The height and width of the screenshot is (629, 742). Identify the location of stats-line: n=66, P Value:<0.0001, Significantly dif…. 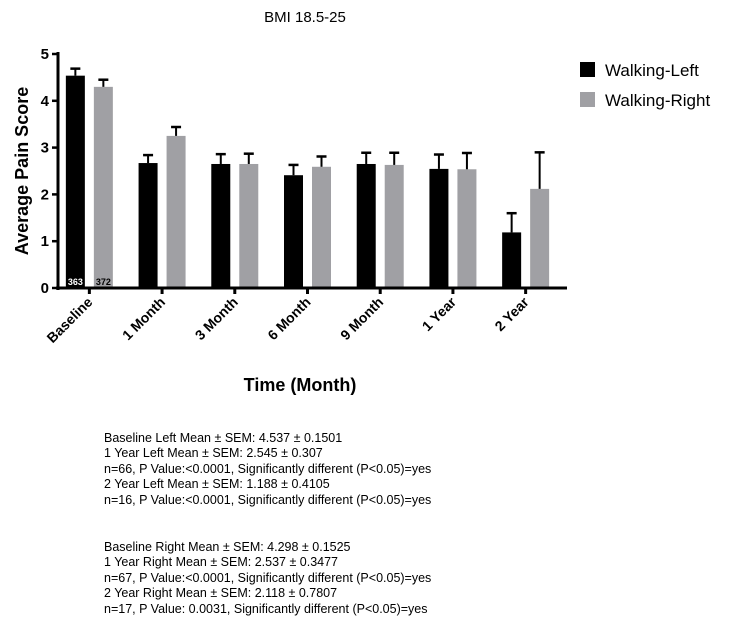
(268, 468).